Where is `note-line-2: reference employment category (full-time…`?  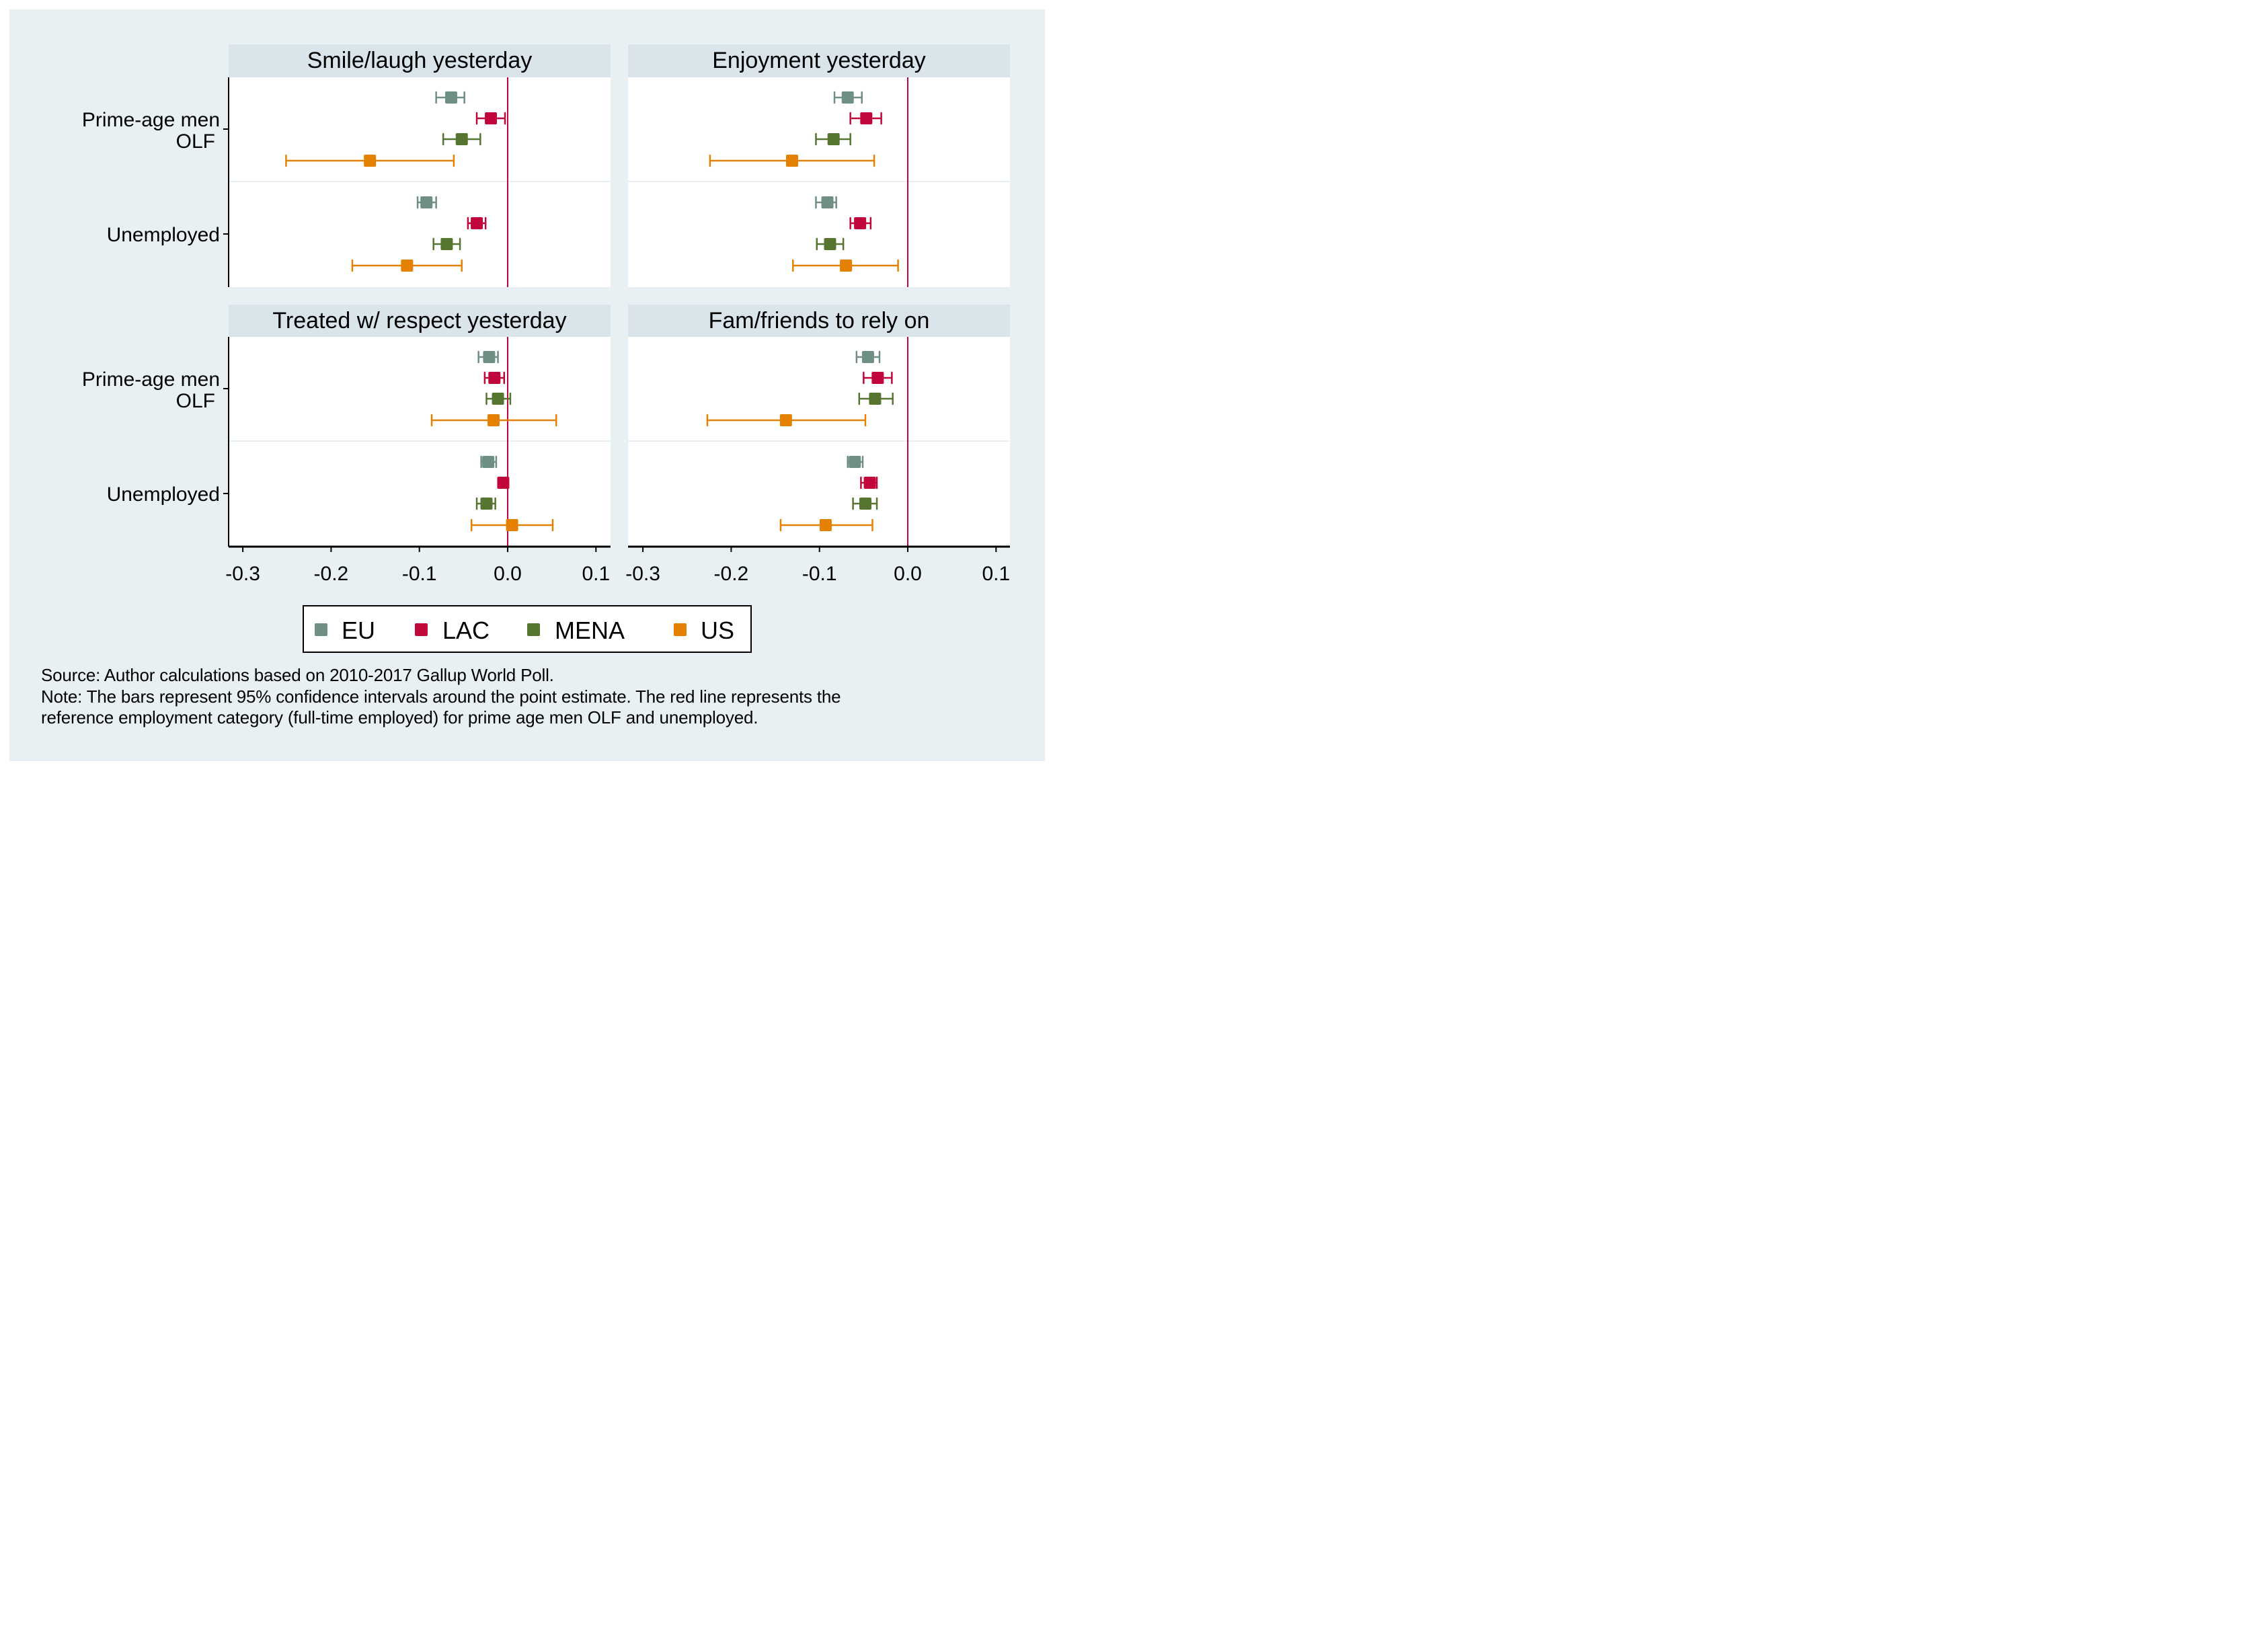 note-line-2: reference employment category (full-time… is located at coordinates (400, 717).